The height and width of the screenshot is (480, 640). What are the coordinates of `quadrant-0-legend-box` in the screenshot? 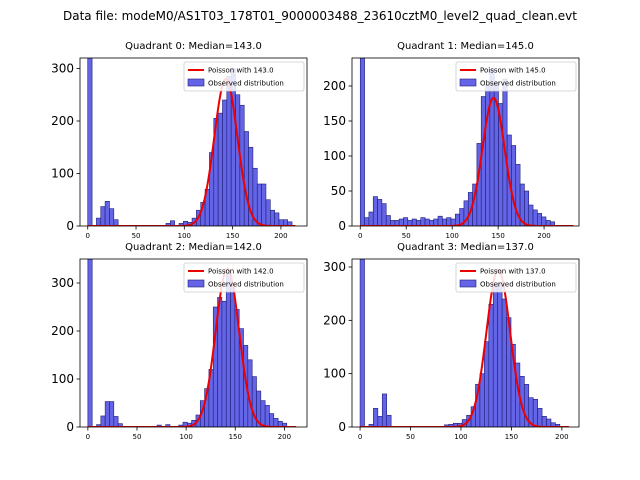 It's located at (244, 76).